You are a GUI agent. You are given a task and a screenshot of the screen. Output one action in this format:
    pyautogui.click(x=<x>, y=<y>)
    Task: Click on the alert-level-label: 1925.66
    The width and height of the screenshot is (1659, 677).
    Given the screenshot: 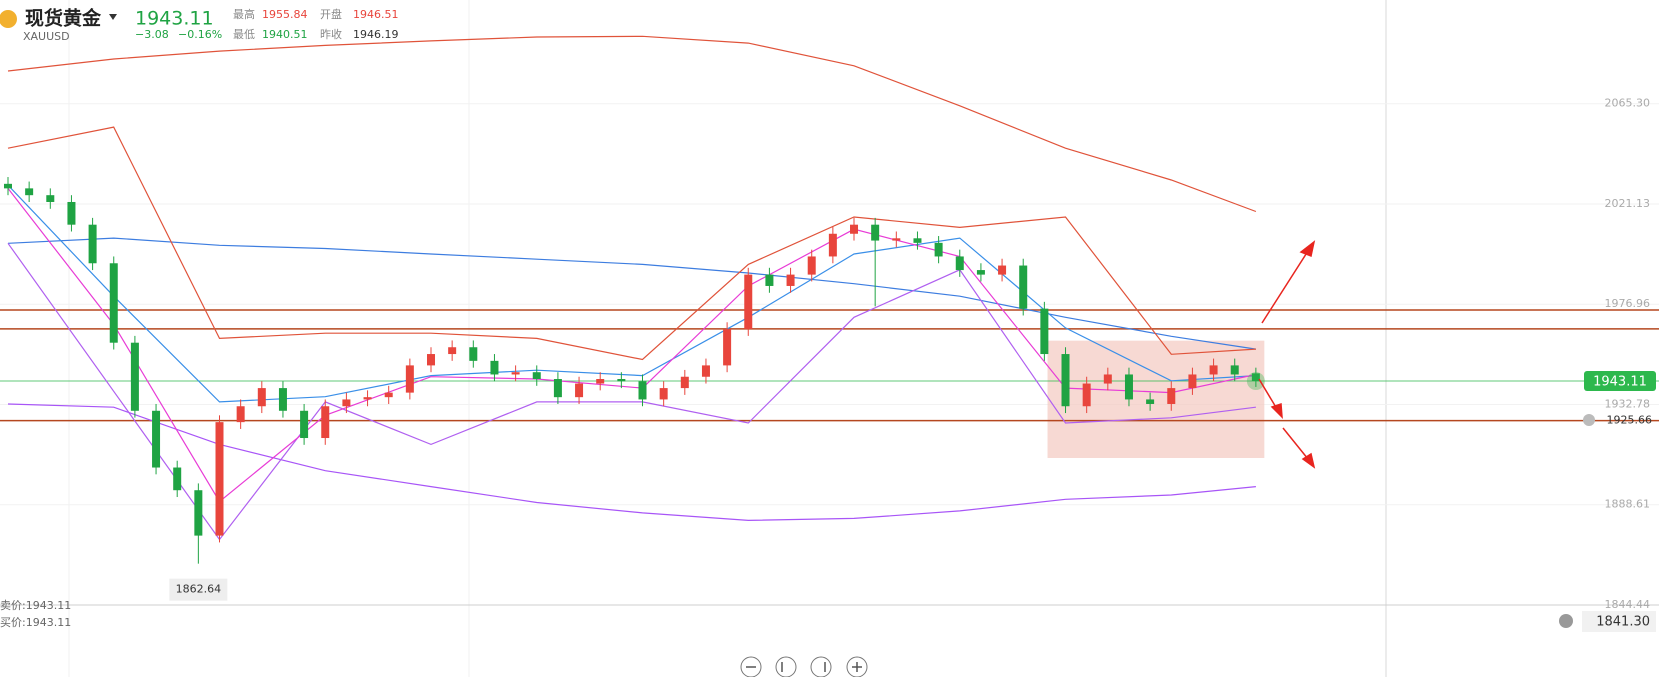 What is the action you would take?
    pyautogui.click(x=1630, y=420)
    